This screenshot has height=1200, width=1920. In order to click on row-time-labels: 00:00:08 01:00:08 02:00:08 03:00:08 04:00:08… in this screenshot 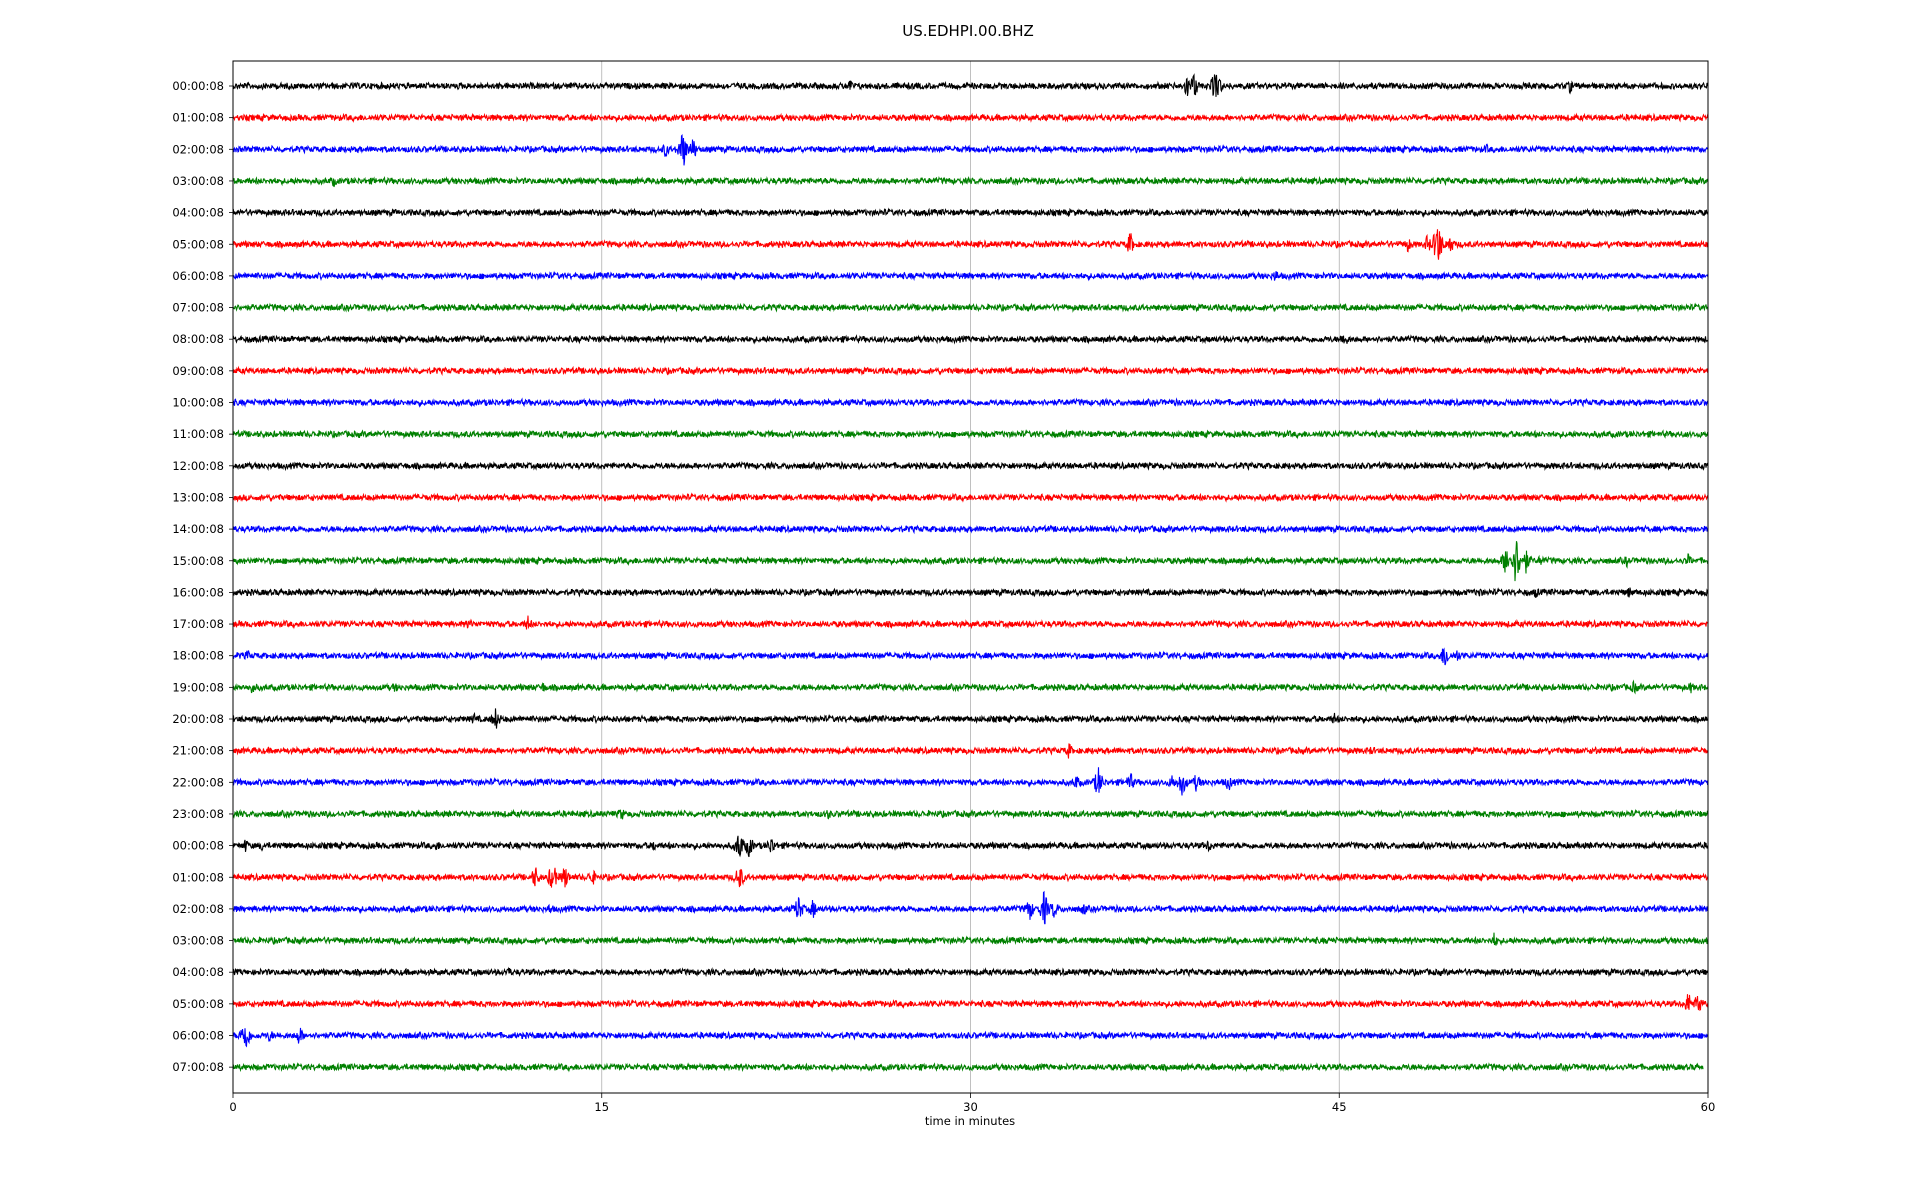, I will do `click(202, 576)`.